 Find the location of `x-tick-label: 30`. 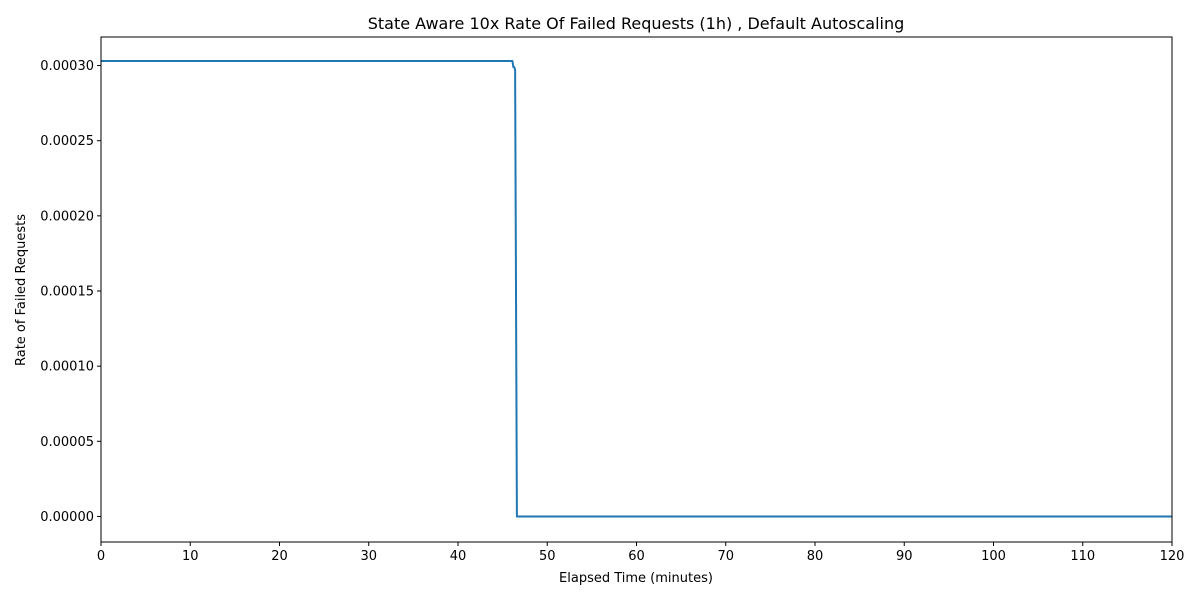

x-tick-label: 30 is located at coordinates (368, 556).